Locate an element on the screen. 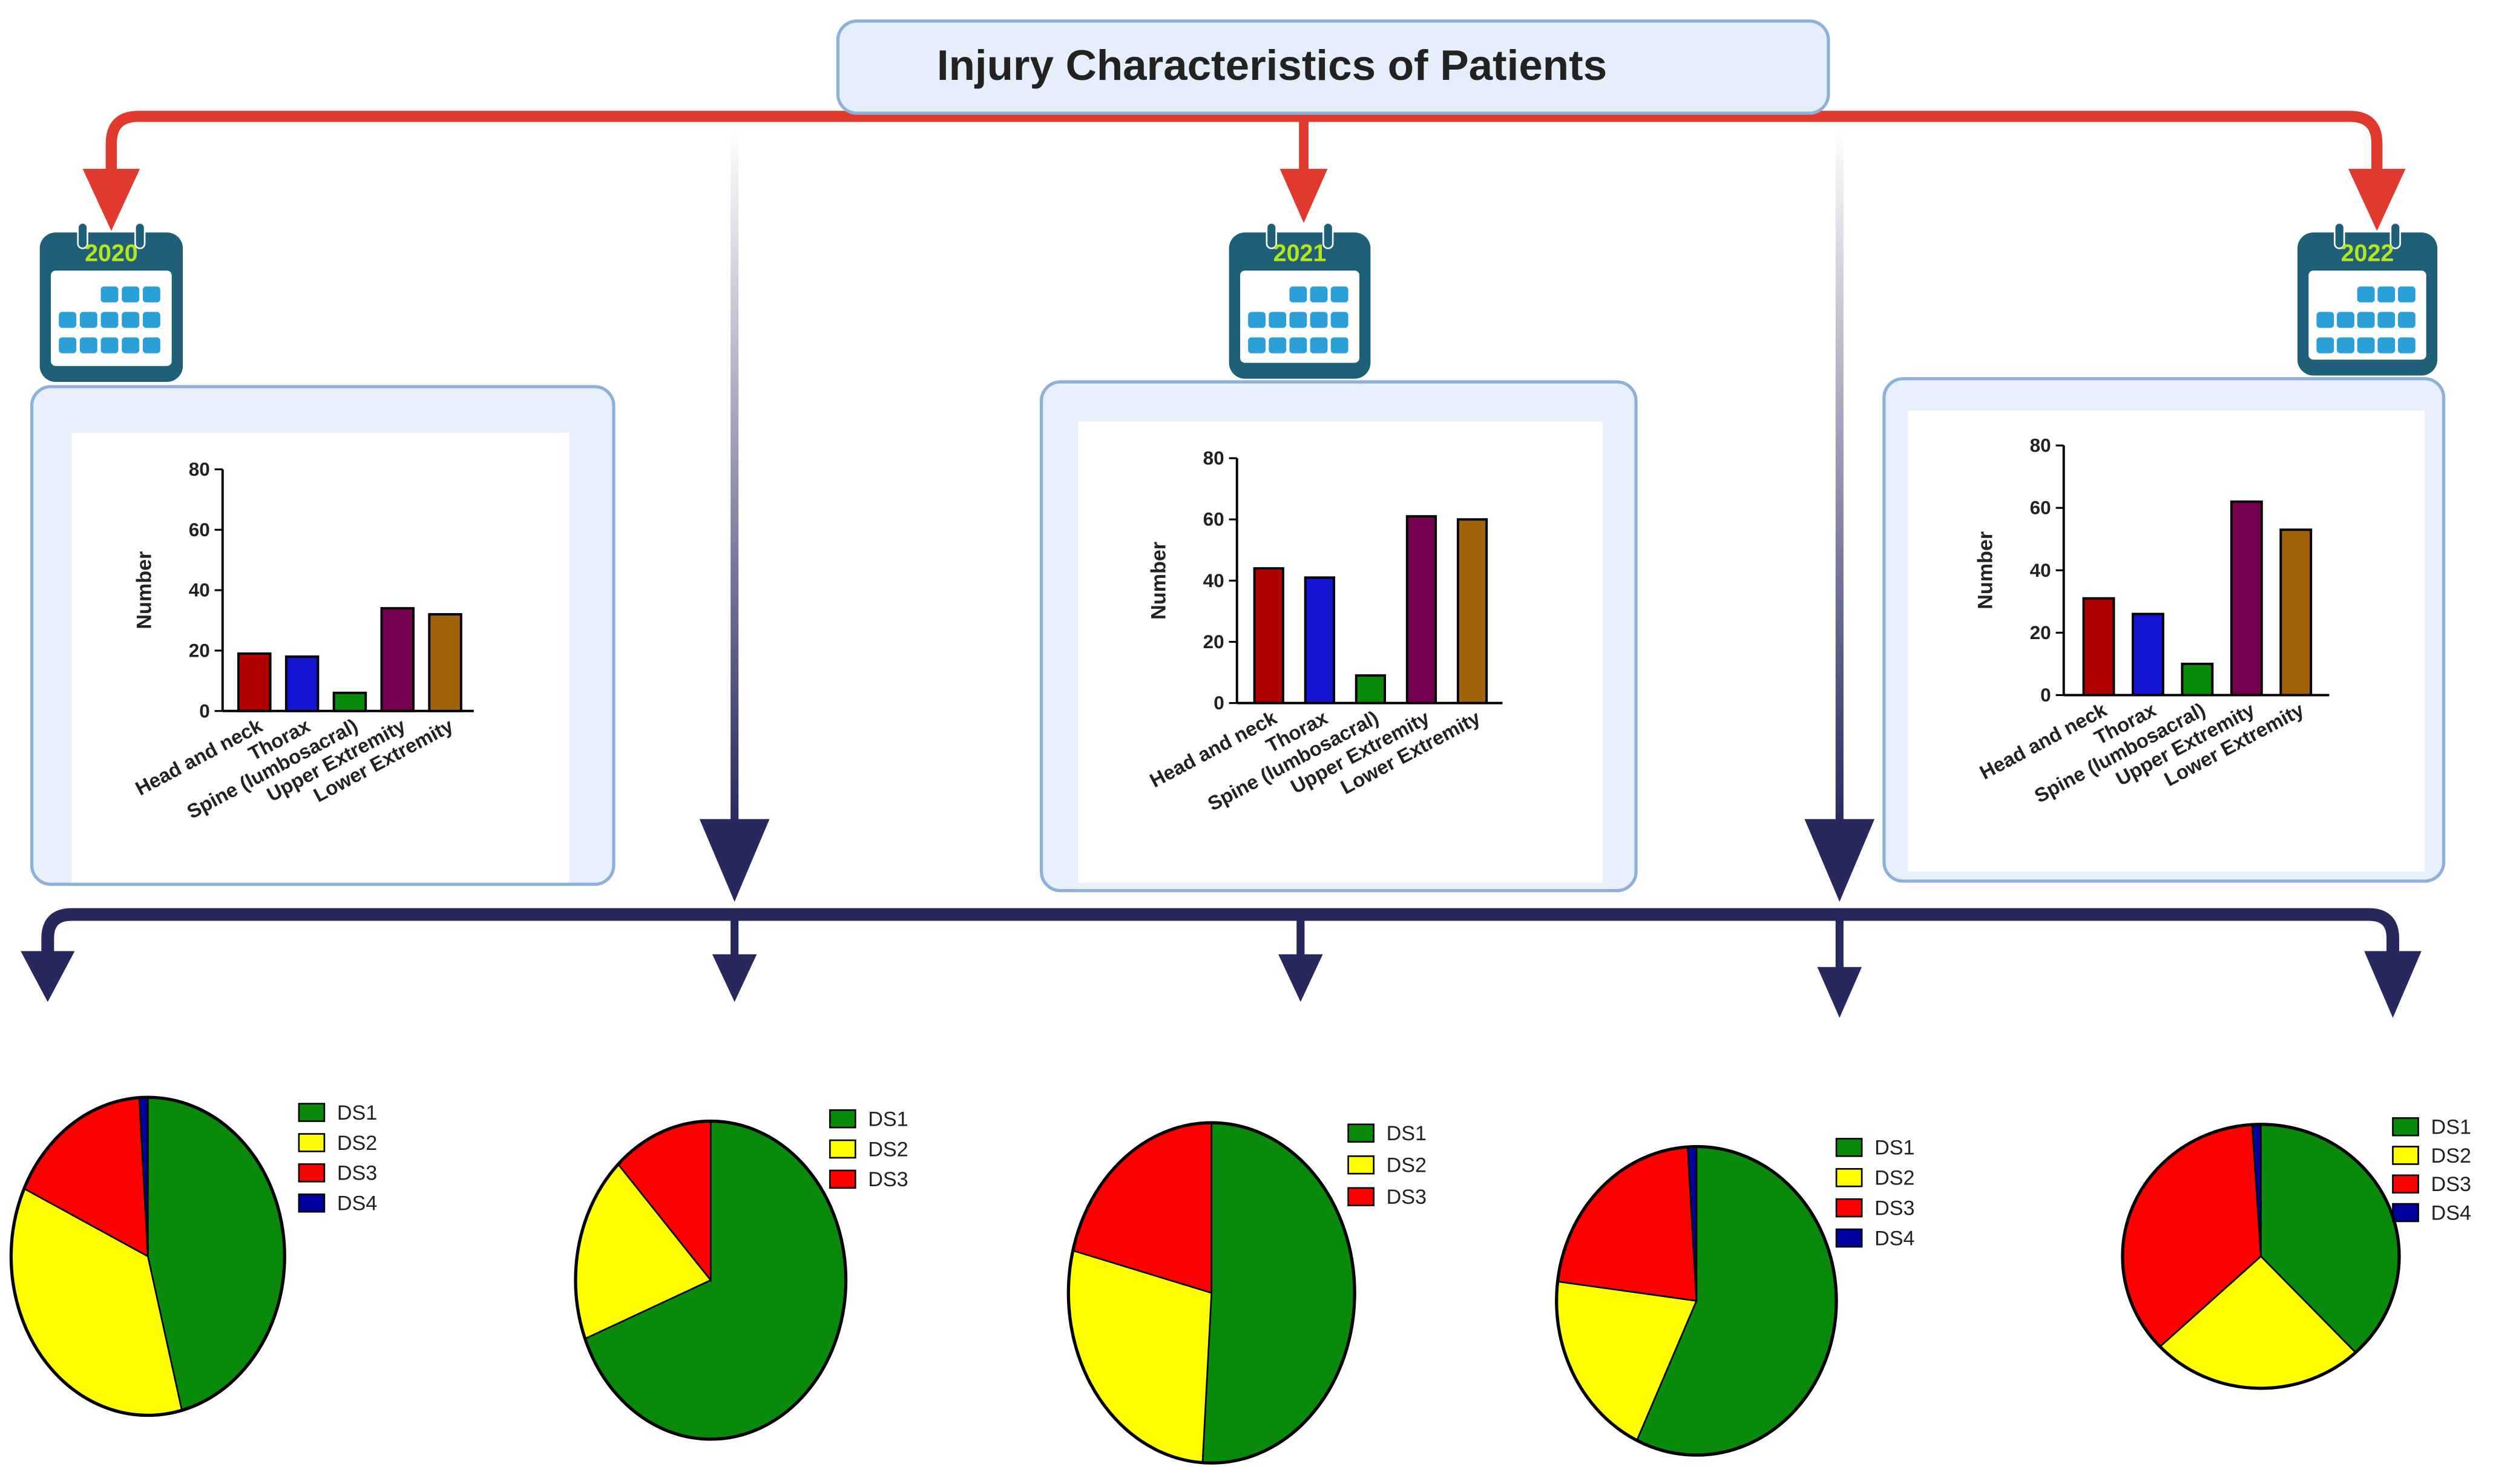  title: Injury Characteristics of Patients is located at coordinates (1272, 66).